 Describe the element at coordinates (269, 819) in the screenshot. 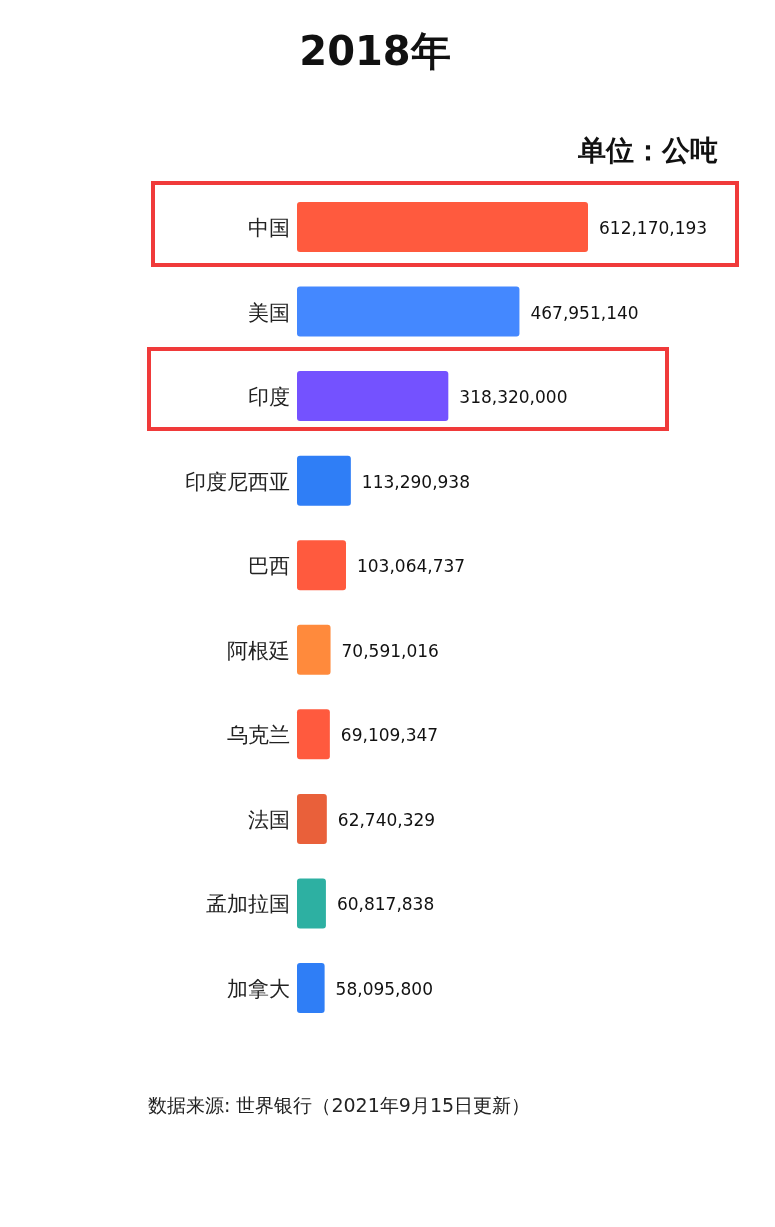

I see `y-tick-label: 法国` at that location.